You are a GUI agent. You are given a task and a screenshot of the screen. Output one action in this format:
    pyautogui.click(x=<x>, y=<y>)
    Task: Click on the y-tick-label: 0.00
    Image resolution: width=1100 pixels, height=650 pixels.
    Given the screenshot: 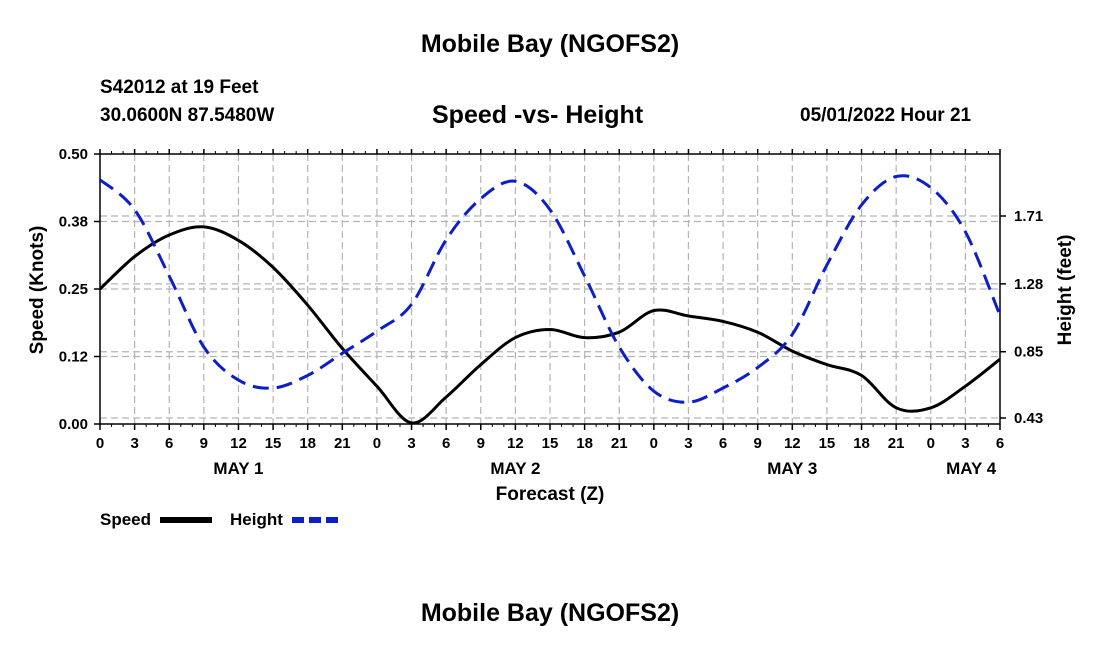 What is the action you would take?
    pyautogui.click(x=73, y=424)
    